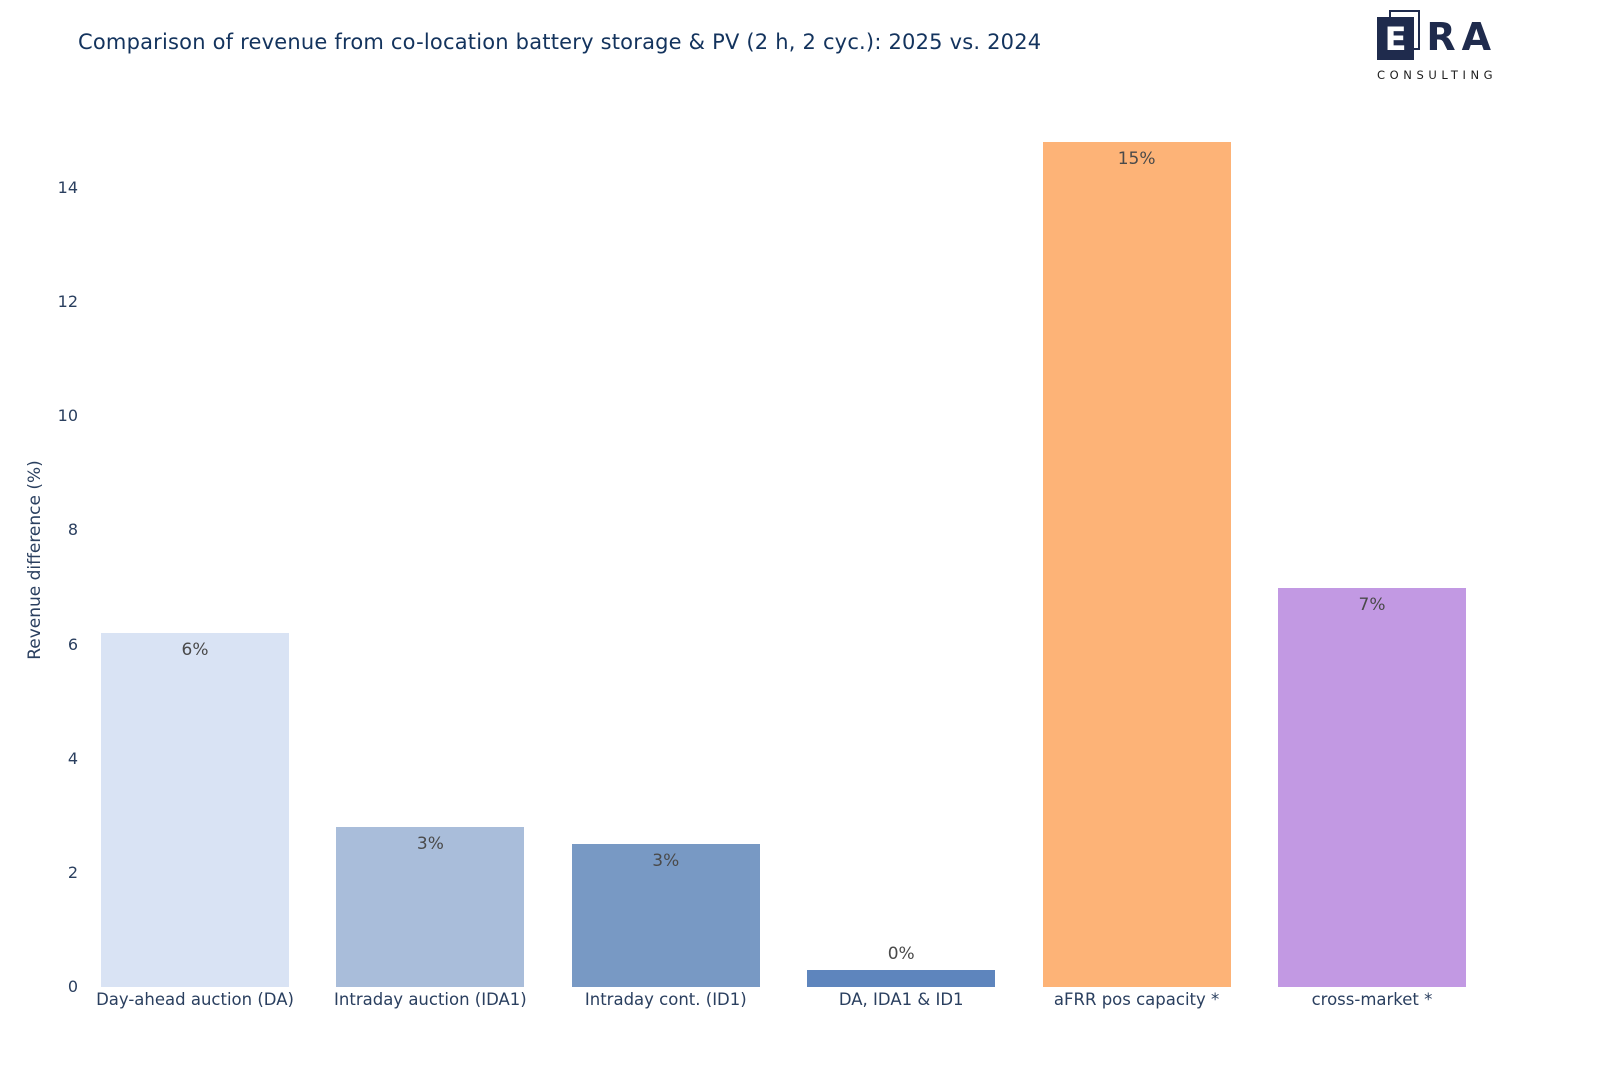 This screenshot has width=1600, height=1067. What do you see at coordinates (1437, 75) in the screenshot?
I see `logo-subtitle: CONSULTING` at bounding box center [1437, 75].